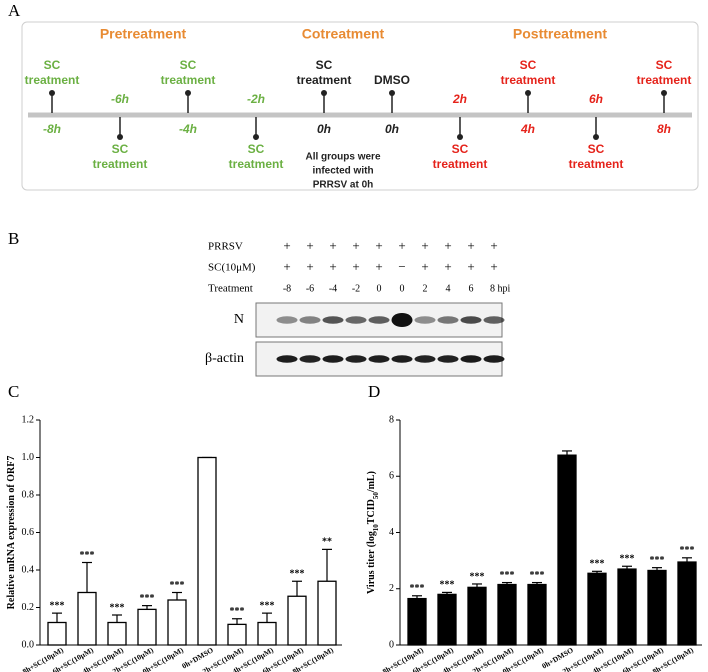  I want to click on y-tick-label: 0.4, so click(28, 569).